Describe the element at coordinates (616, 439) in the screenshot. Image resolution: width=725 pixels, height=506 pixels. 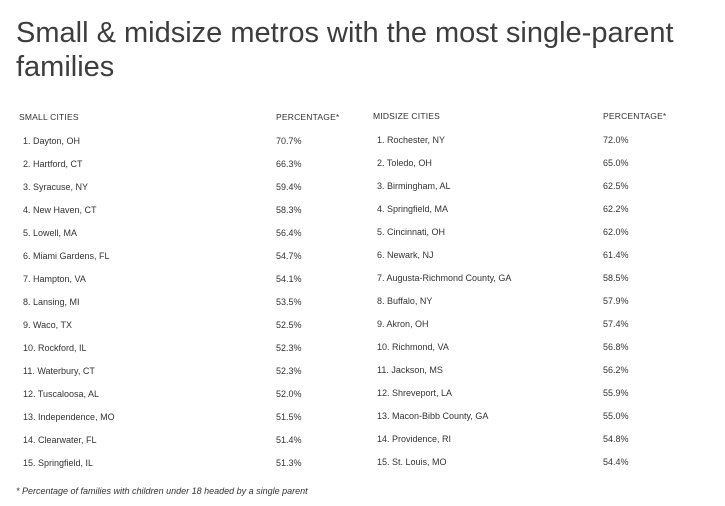
I see `percentage-value: 54.8%` at that location.